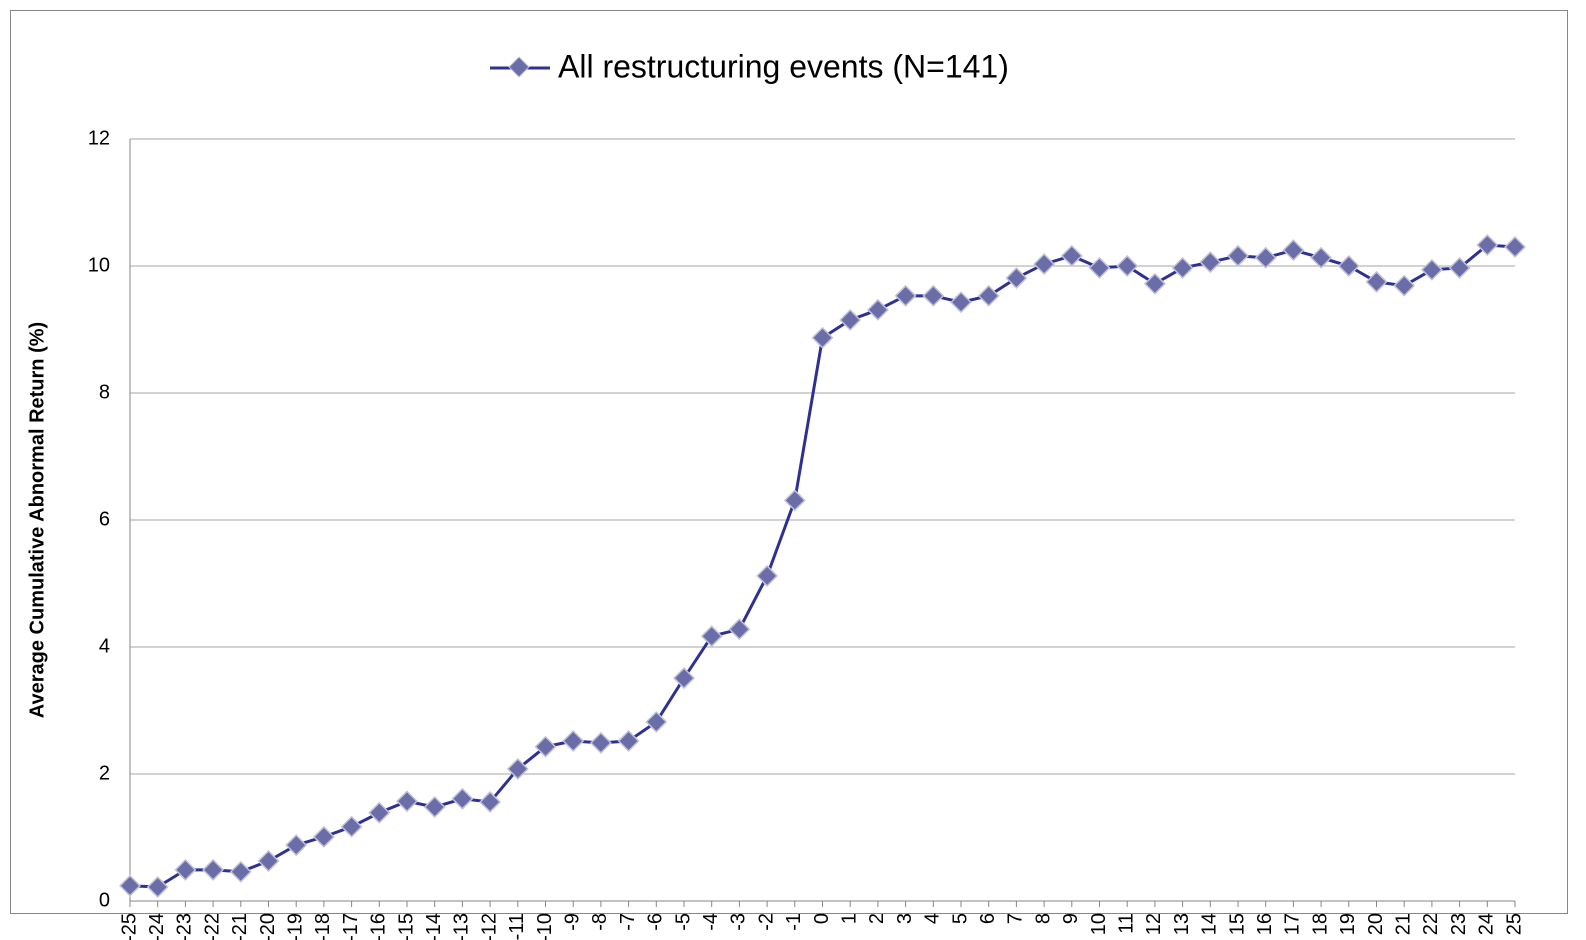  Describe the element at coordinates (1237, 924) in the screenshot. I see `x-tick-label: 15` at that location.